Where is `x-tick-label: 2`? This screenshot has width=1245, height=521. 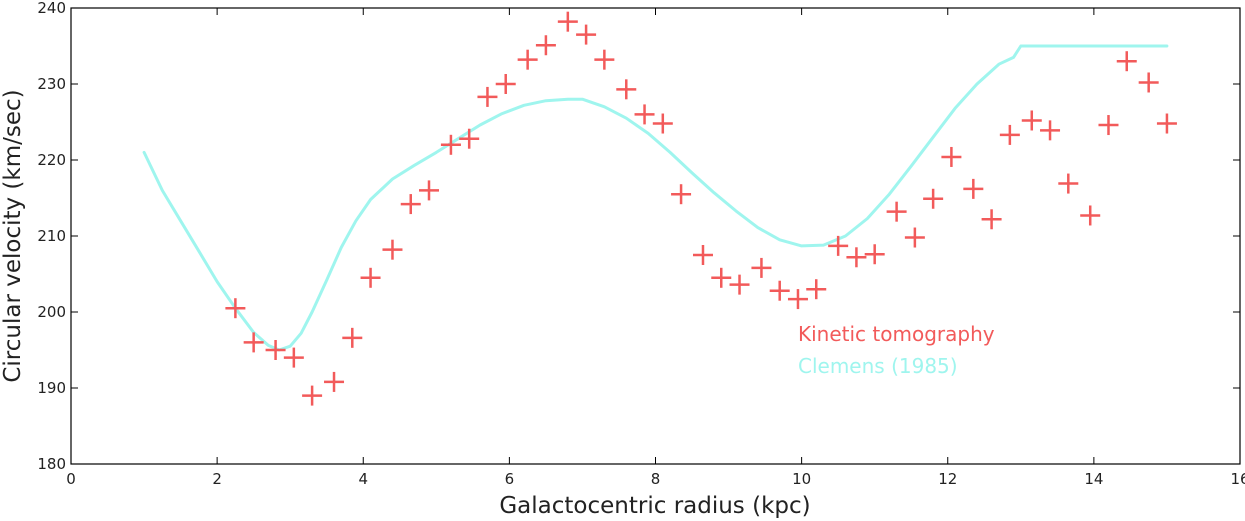
x-tick-label: 2 is located at coordinates (217, 479).